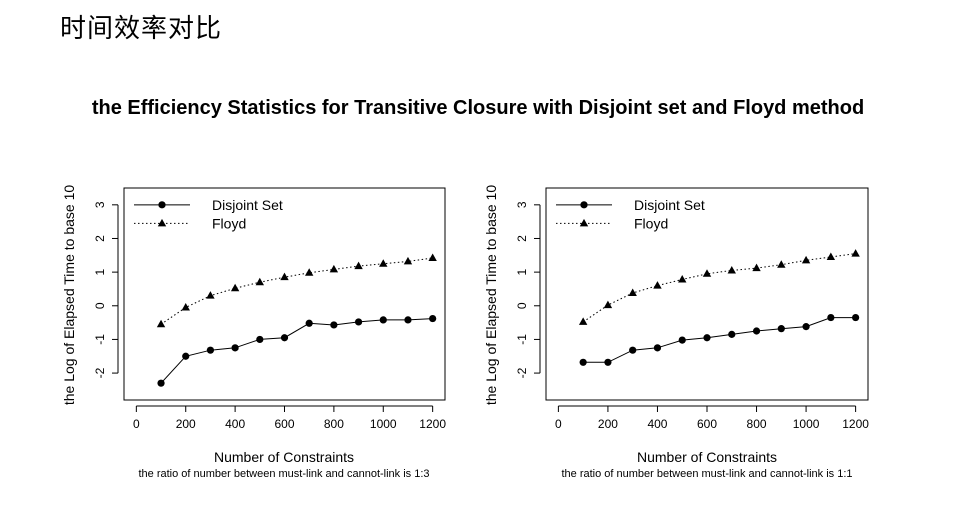 This screenshot has height=508, width=956. Describe the element at coordinates (657, 424) in the screenshot. I see `chart2-x-tick-label: 400` at that location.